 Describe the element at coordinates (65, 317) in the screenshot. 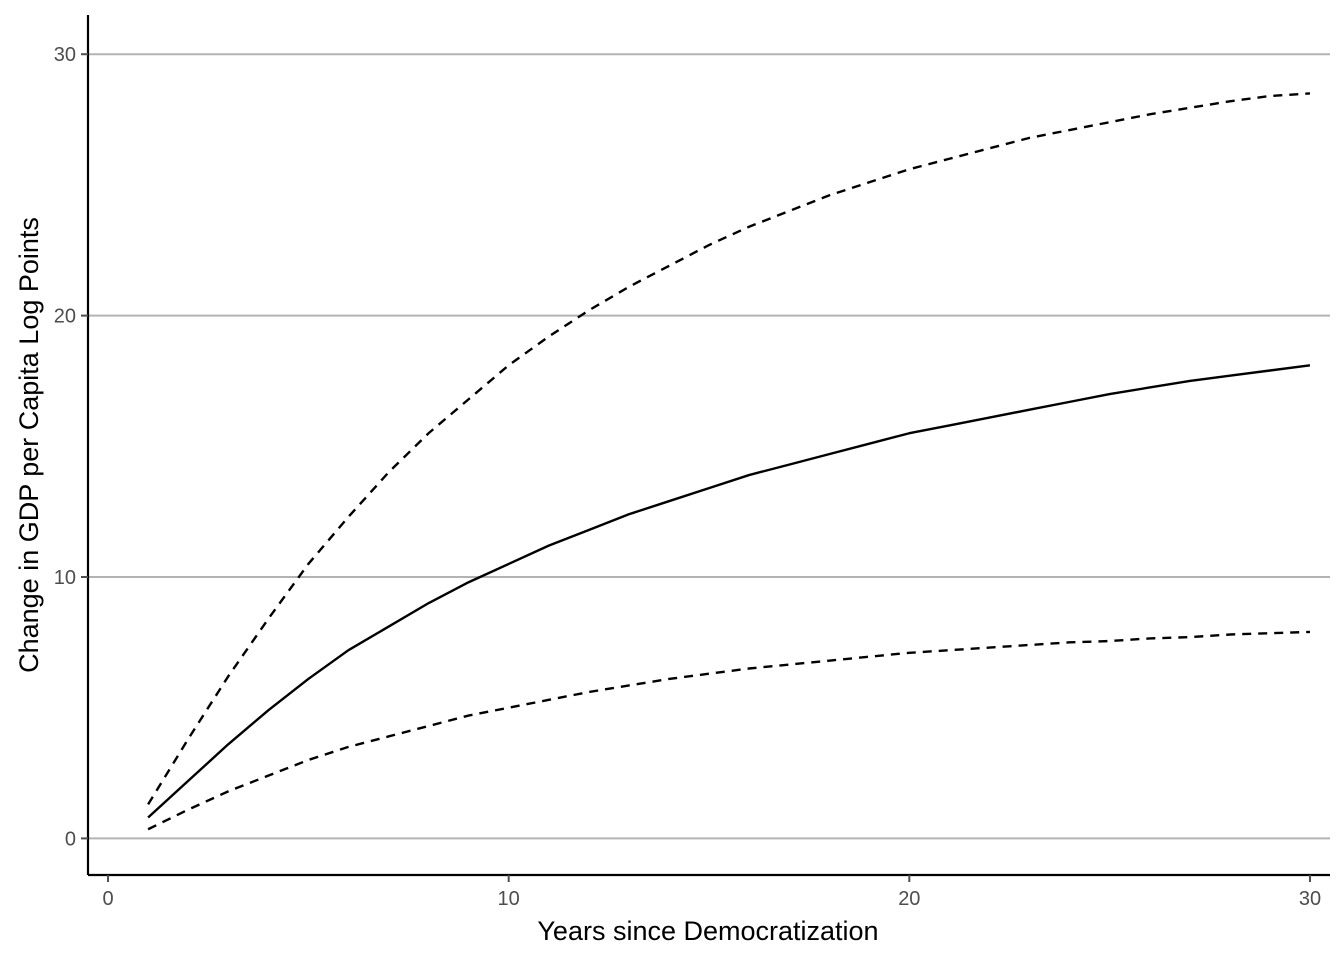

I see `y-tick-label-20: 20` at that location.